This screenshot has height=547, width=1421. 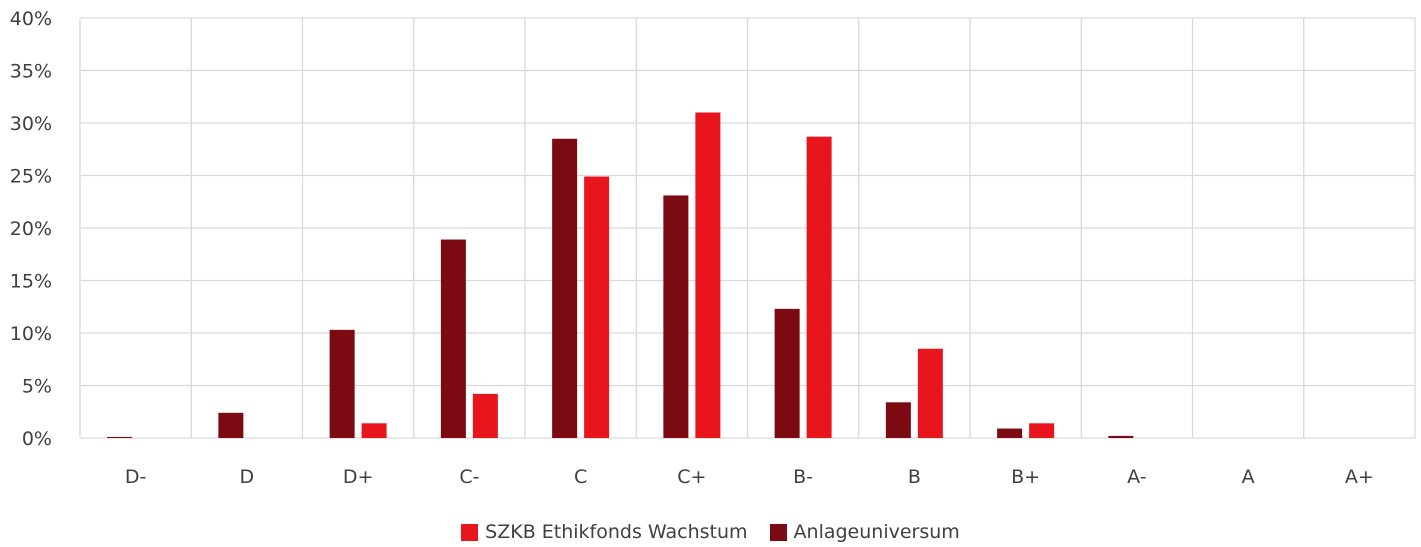 What do you see at coordinates (31, 334) in the screenshot?
I see `y-tick-label: 10%` at bounding box center [31, 334].